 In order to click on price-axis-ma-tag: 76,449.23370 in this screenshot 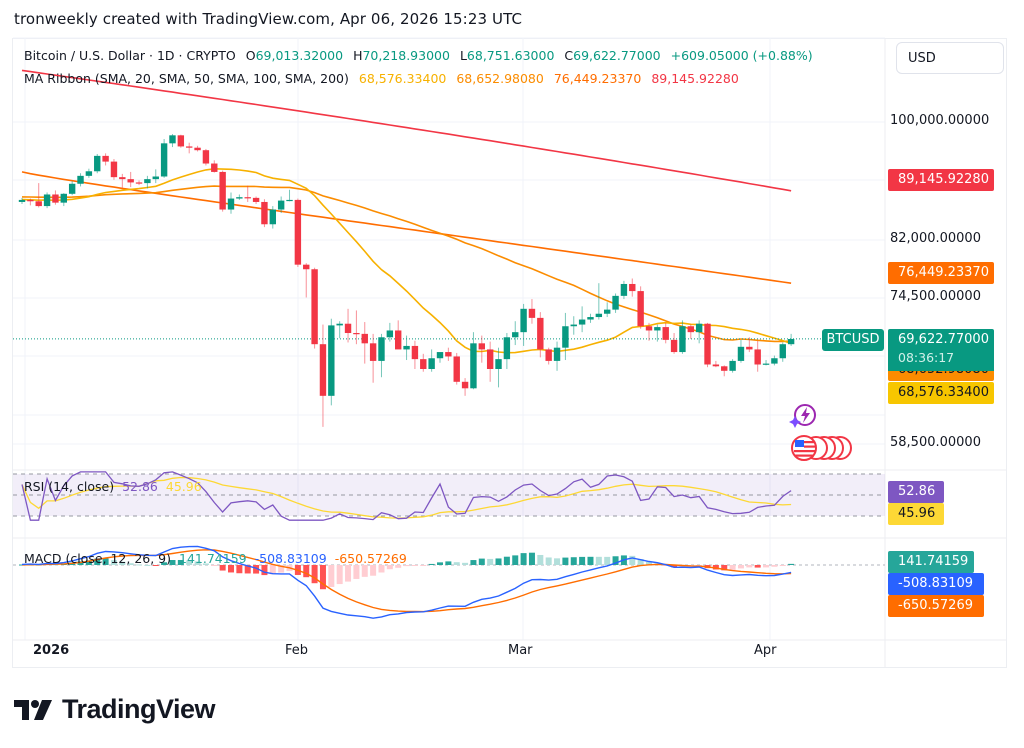, I will do `click(941, 273)`.